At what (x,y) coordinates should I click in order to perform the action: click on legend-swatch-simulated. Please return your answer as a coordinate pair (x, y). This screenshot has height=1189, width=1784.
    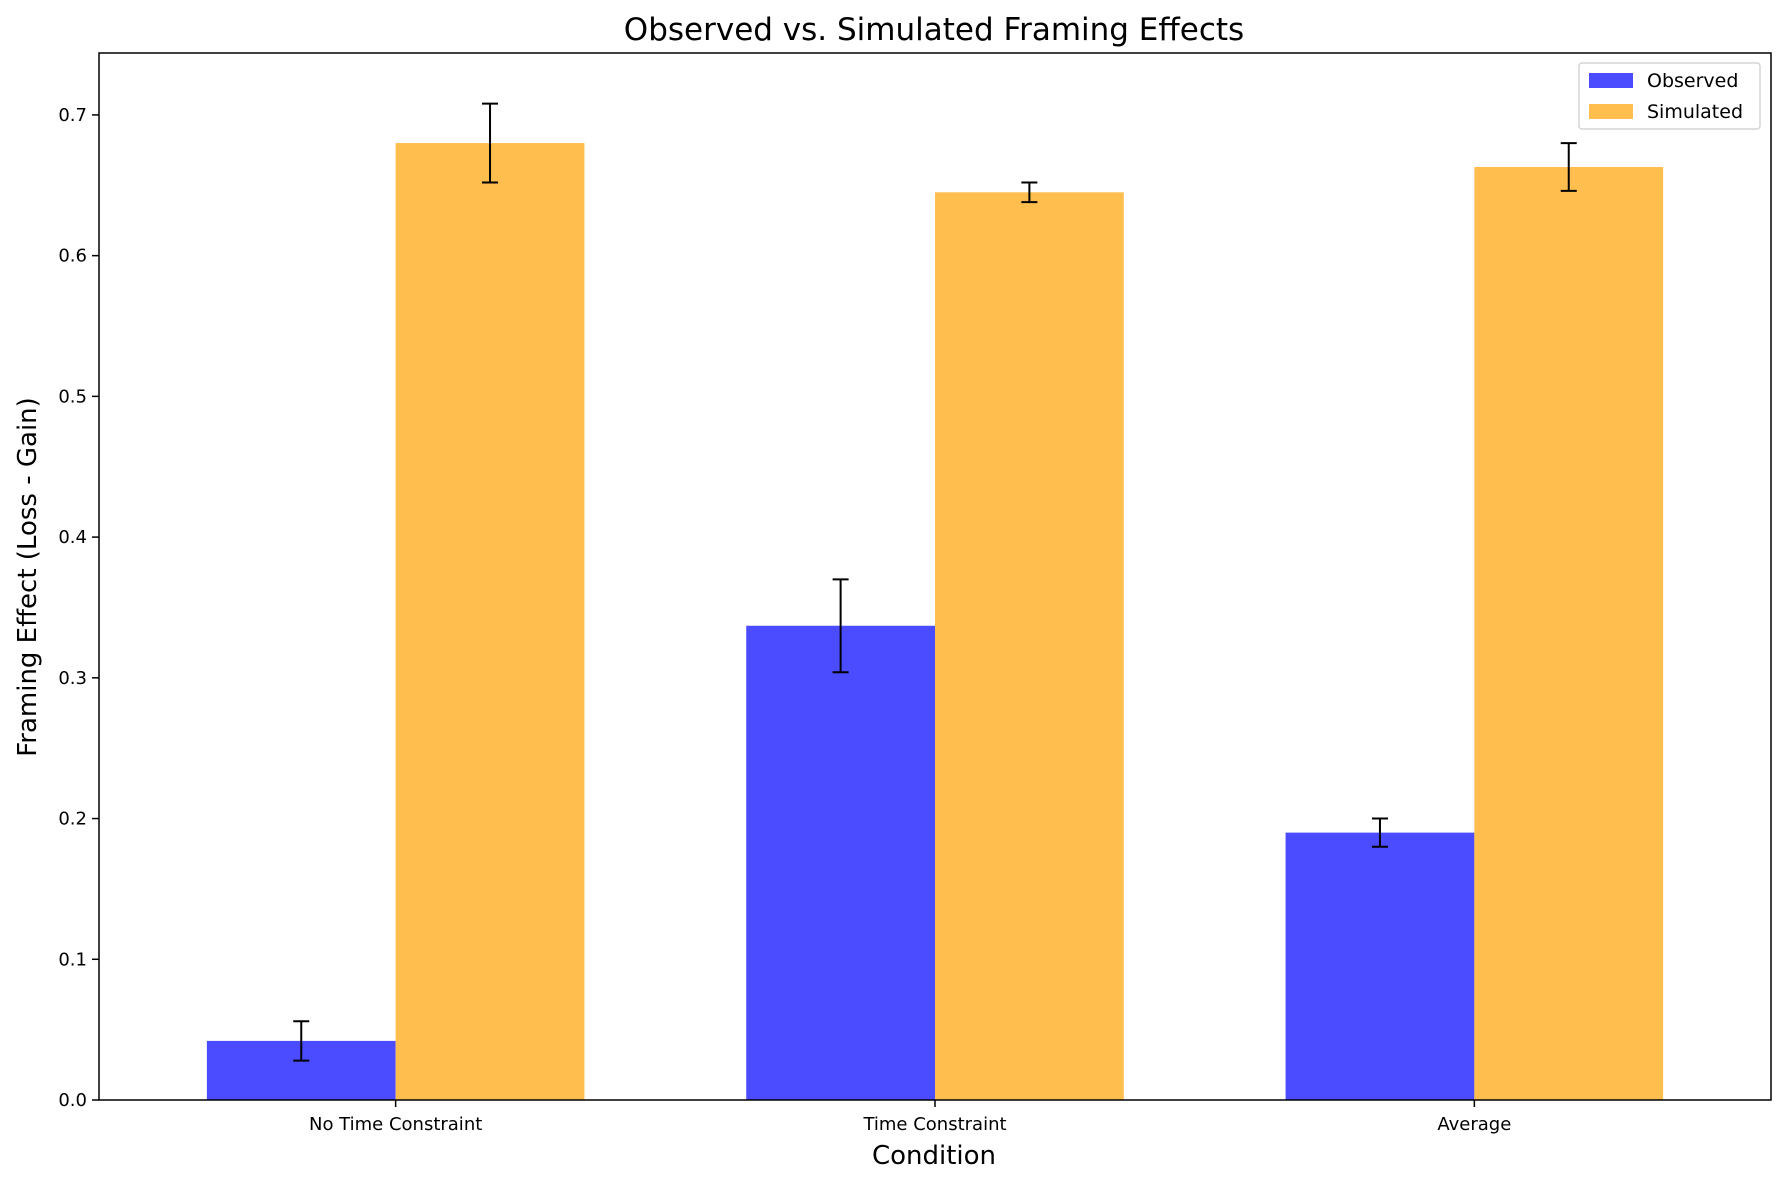
    Looking at the image, I should click on (1611, 111).